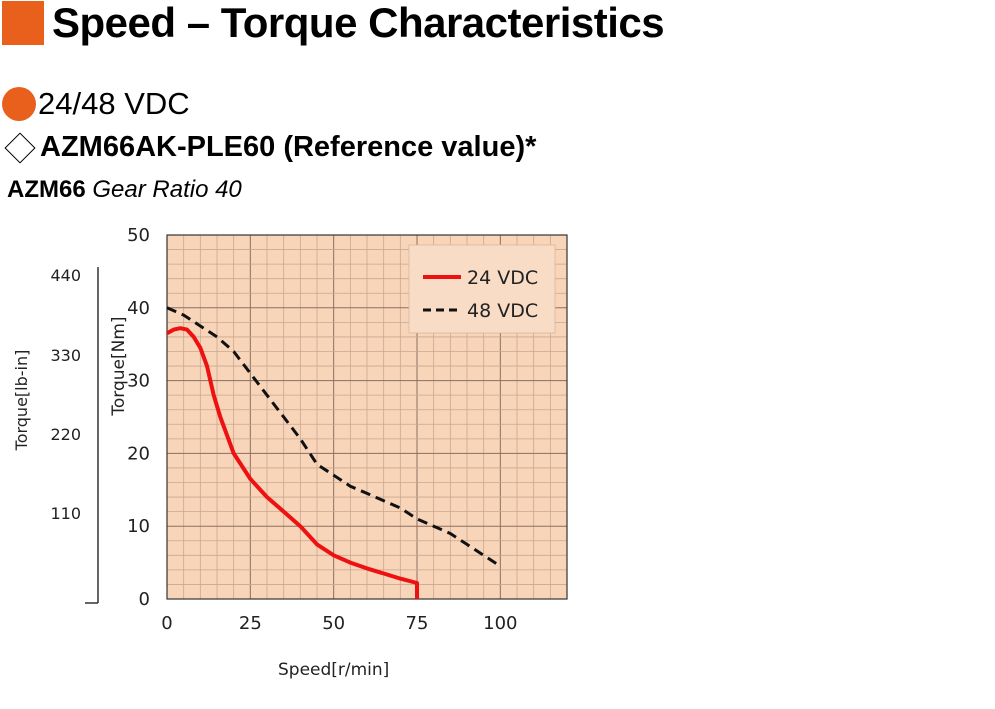 The width and height of the screenshot is (995, 709). Describe the element at coordinates (114, 103) in the screenshot. I see `voltage-label: 24/48 VDC` at that location.